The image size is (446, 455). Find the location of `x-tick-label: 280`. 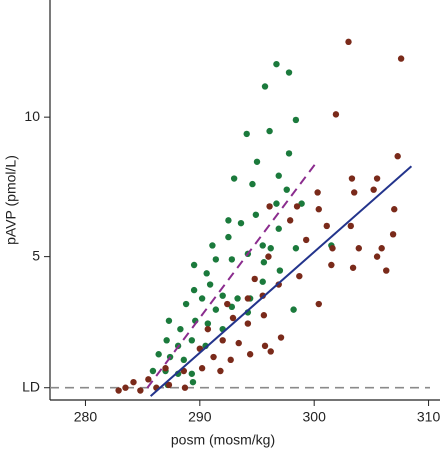

x-tick-label: 280 is located at coordinates (86, 417).